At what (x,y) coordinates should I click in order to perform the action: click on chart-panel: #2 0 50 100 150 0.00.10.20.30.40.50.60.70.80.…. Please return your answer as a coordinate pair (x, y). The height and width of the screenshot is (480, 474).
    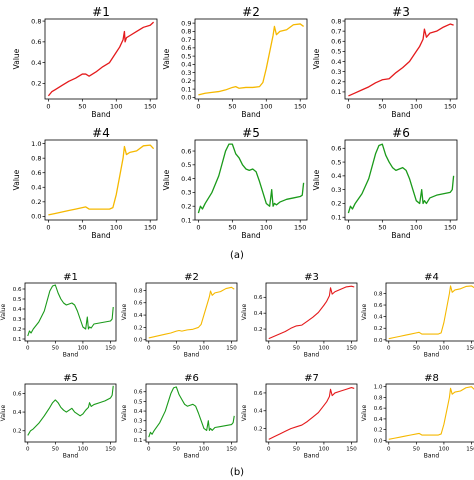
    Looking at the image, I should click on (235, 62).